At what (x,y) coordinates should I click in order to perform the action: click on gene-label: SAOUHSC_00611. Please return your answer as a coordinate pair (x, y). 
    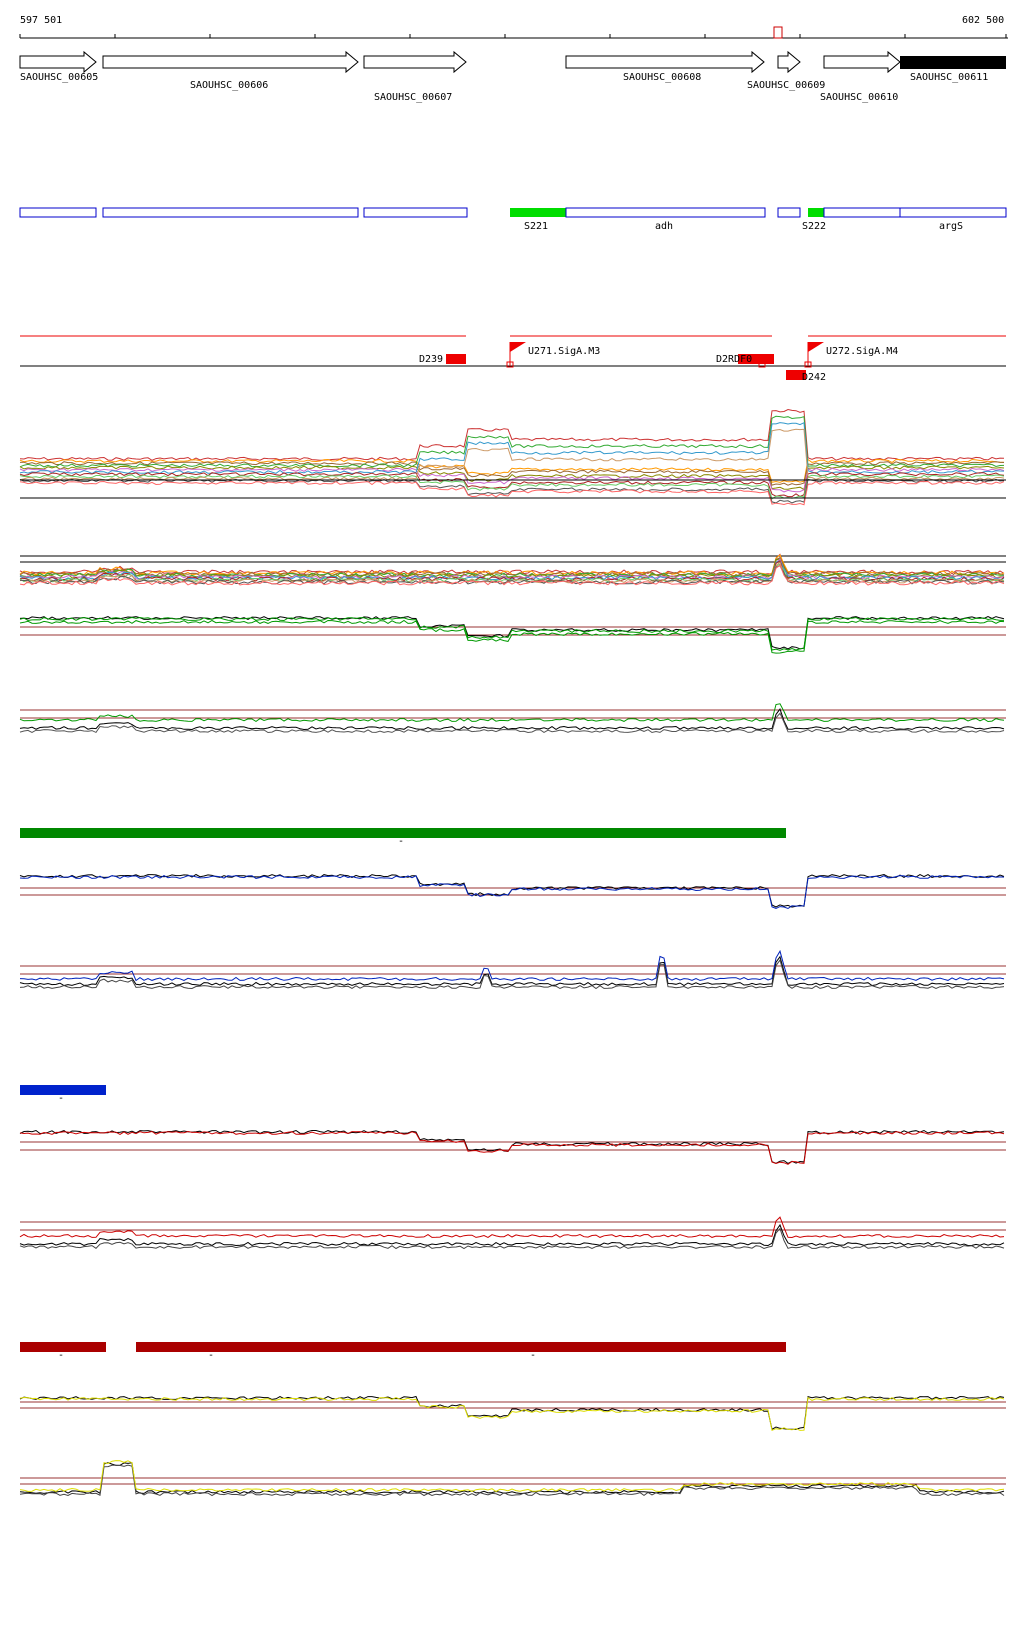
    Looking at the image, I should click on (949, 77).